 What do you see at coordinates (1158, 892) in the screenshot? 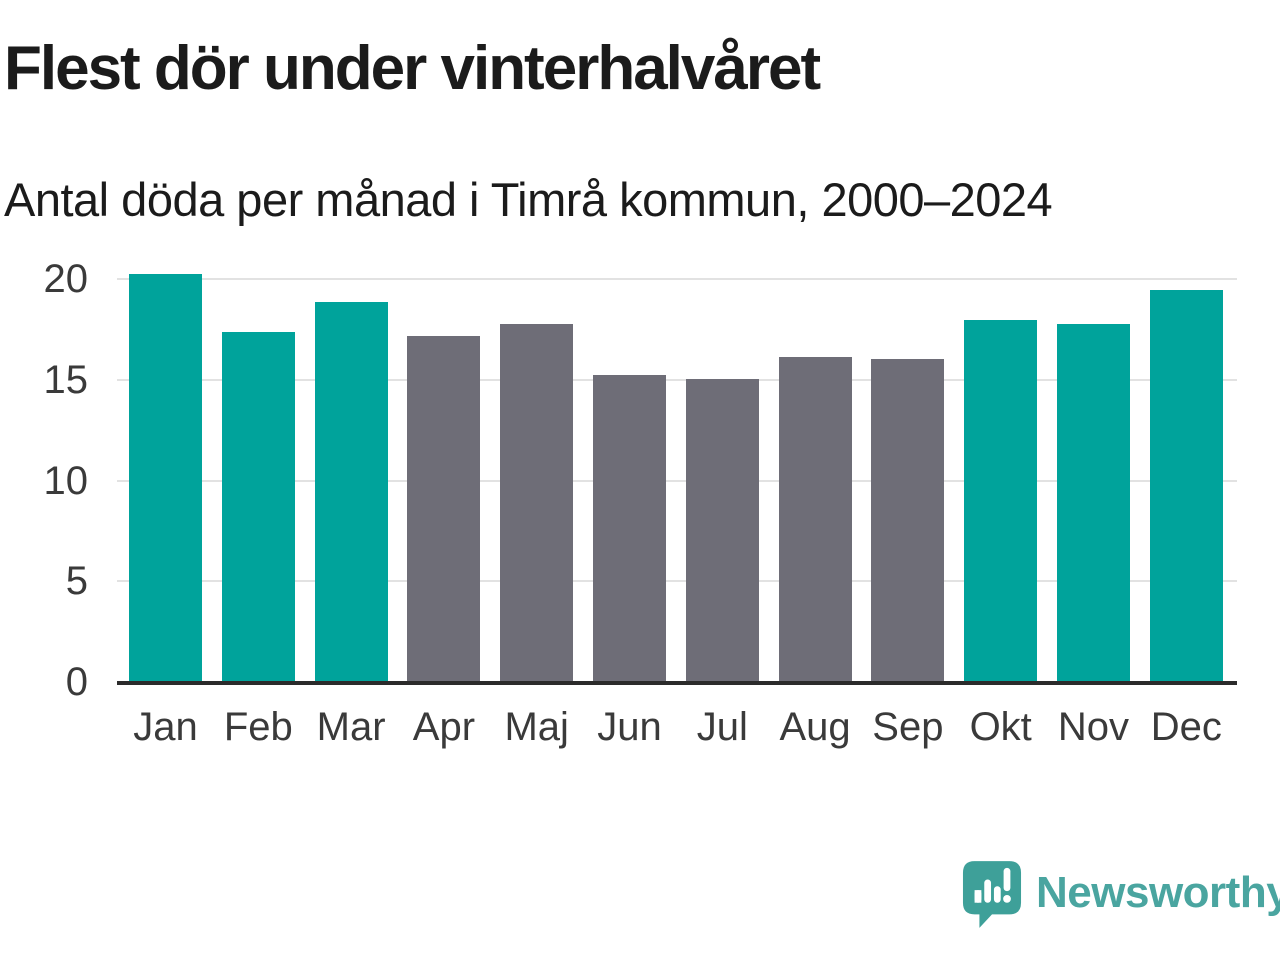
I see `brand-name: Newsworthy` at bounding box center [1158, 892].